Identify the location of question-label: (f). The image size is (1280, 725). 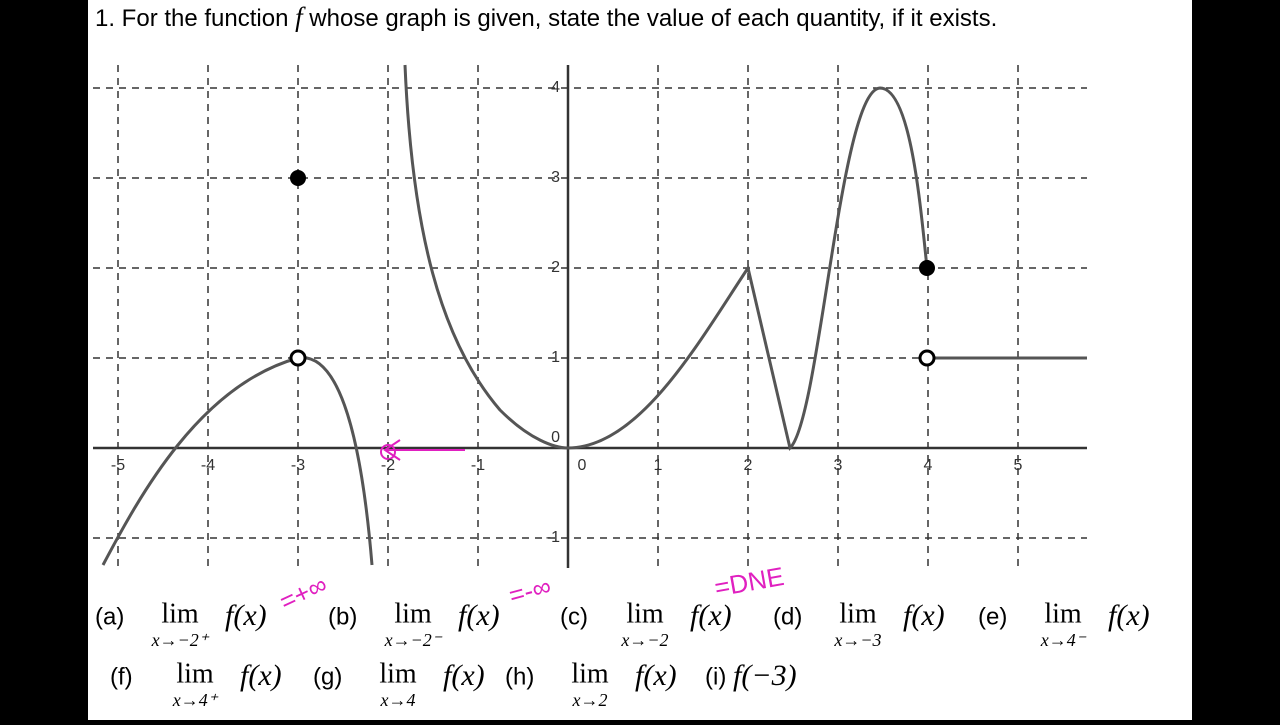
(121, 676).